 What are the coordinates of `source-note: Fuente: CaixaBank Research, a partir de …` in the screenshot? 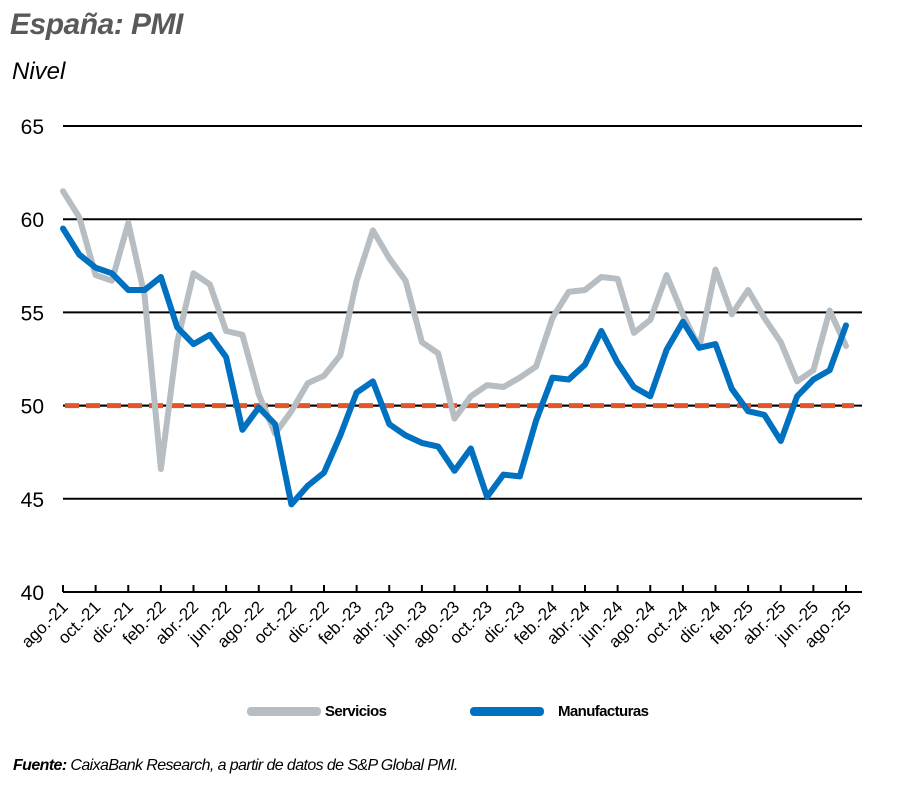 It's located at (235, 766).